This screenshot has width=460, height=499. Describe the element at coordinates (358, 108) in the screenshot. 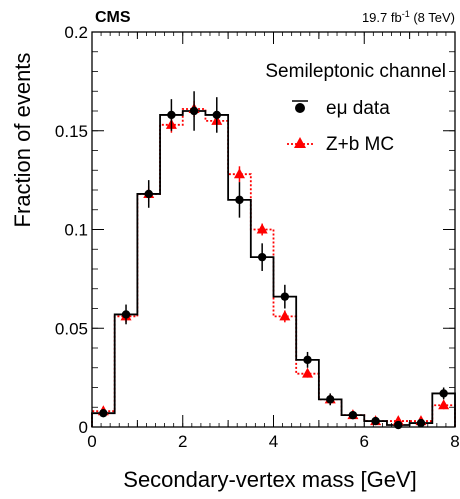

I see `legend-data-label: eμ data` at that location.